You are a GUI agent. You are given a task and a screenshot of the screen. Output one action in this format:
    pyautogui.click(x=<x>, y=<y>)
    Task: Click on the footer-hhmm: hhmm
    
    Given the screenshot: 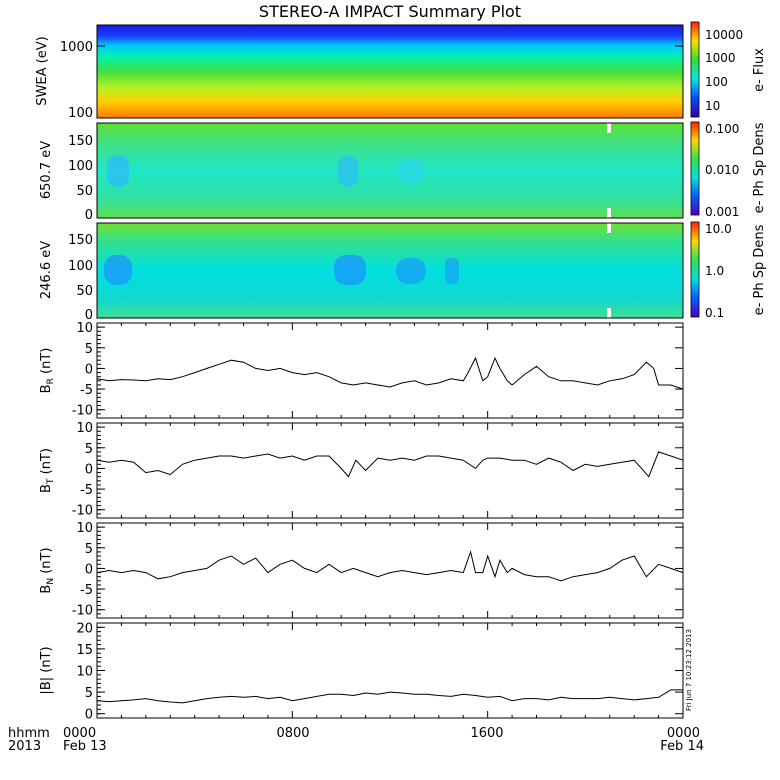 What is the action you would take?
    pyautogui.click(x=29, y=733)
    